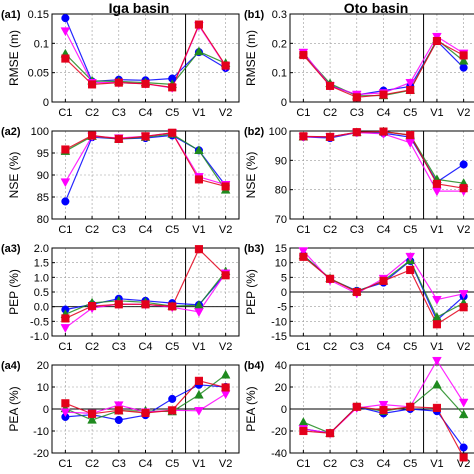 The image size is (474, 474). I want to click on panel-a4: -20 -10 0 10 20 C1 C2 C3 C4 C5 V1 V2 PEA (%) (a4), so click(120, 415).